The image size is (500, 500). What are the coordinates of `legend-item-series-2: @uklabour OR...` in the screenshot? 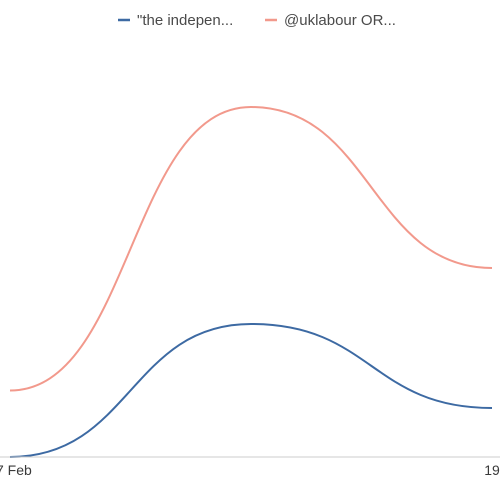 It's located at (330, 20).